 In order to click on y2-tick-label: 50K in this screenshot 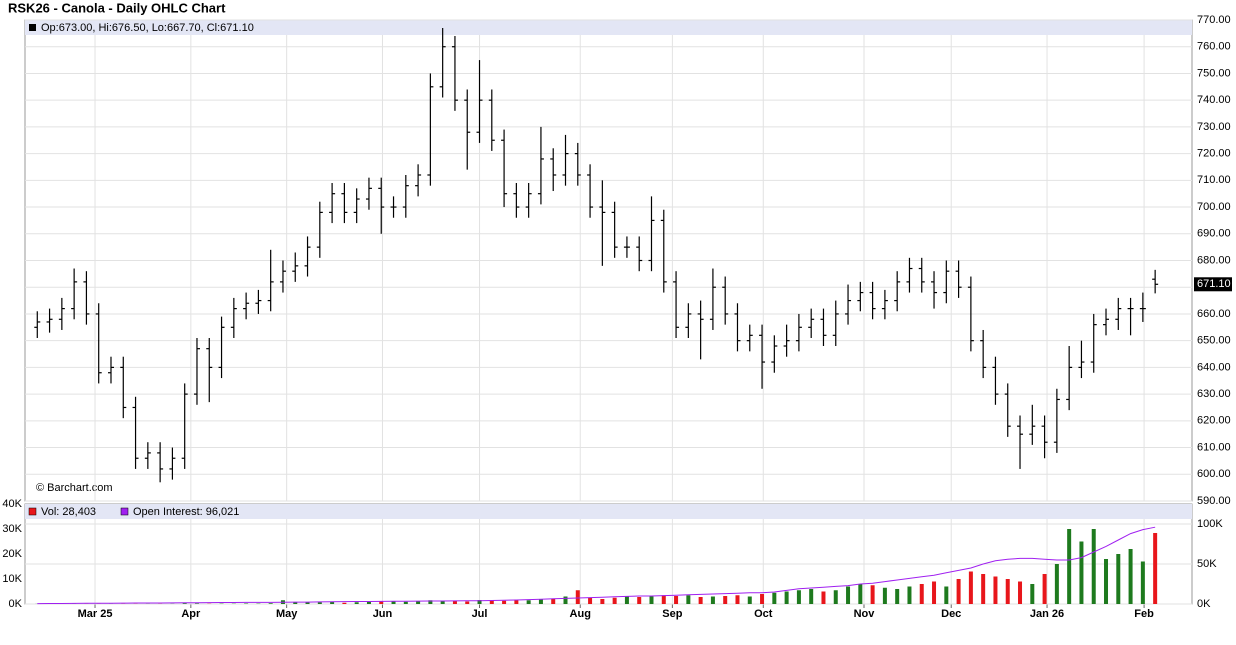, I will do `click(1207, 564)`.